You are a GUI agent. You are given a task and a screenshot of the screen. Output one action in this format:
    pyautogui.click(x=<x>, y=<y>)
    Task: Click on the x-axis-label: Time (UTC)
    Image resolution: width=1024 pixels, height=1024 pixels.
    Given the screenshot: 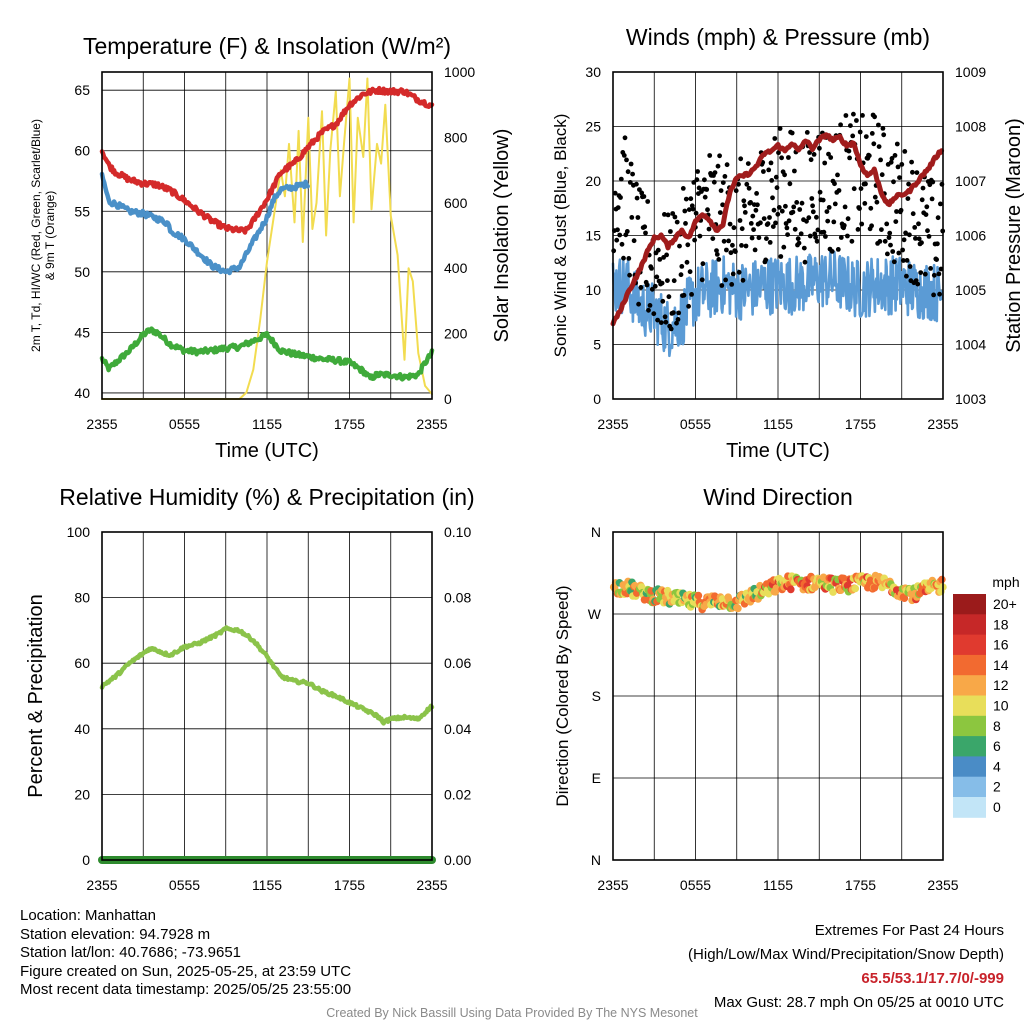 What is the action you would take?
    pyautogui.click(x=778, y=451)
    